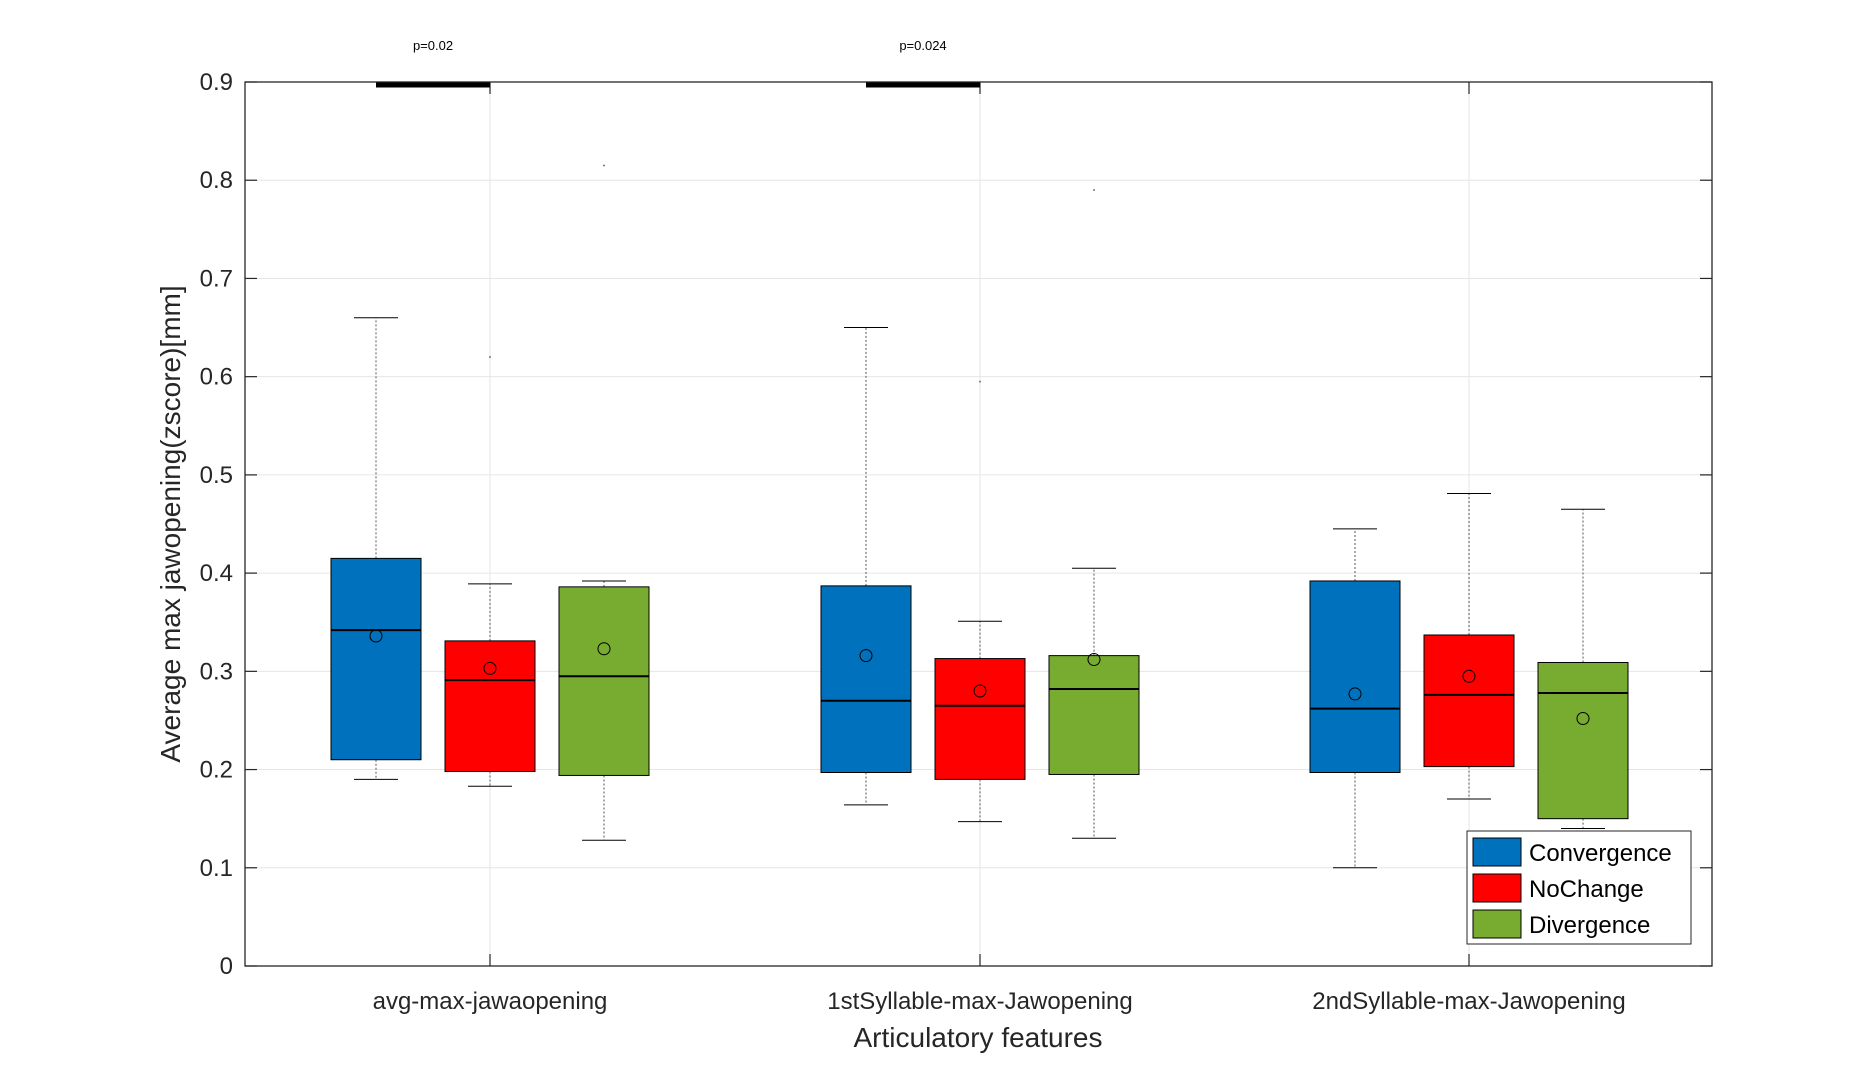 This screenshot has height=1075, width=1875. Describe the element at coordinates (216, 82) in the screenshot. I see `y-tick-label: 0.9` at that location.